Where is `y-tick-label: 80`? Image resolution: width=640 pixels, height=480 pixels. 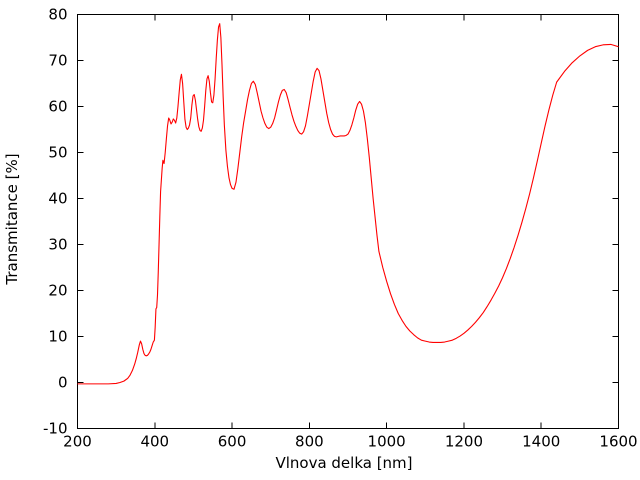
y-tick-label: 80 is located at coordinates (57, 15).